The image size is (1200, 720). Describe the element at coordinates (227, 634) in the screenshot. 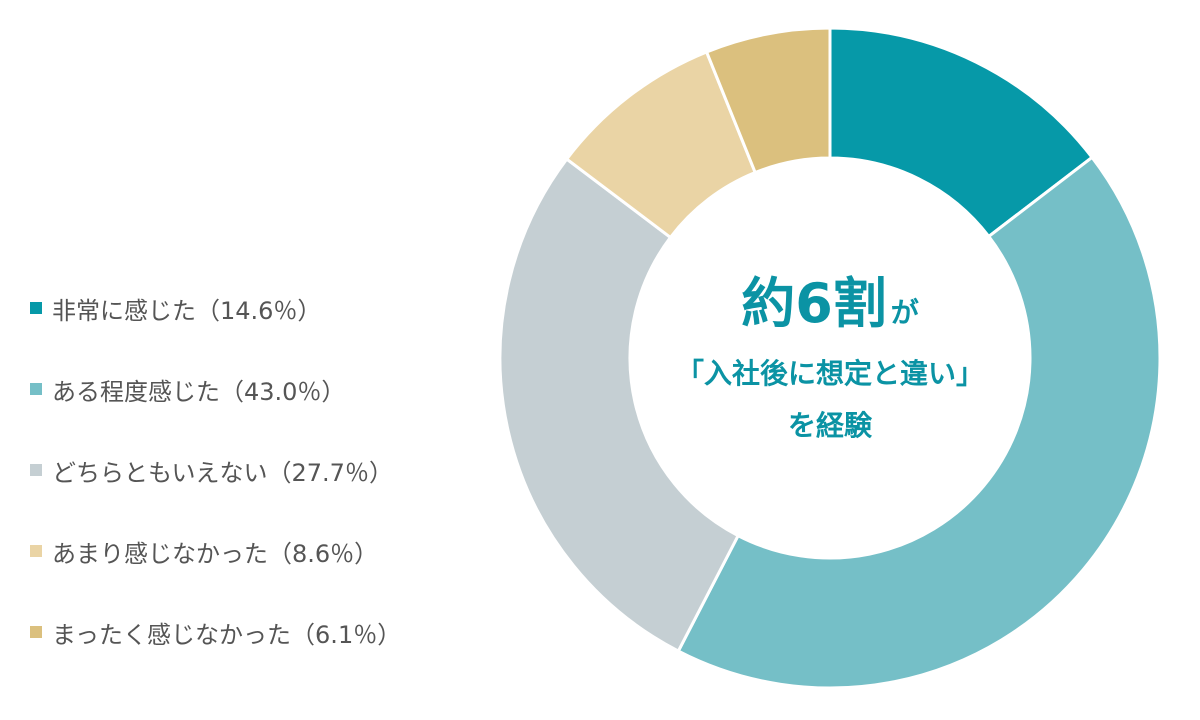

I see `legend-label: まったく感じなかった（6.1％）` at that location.